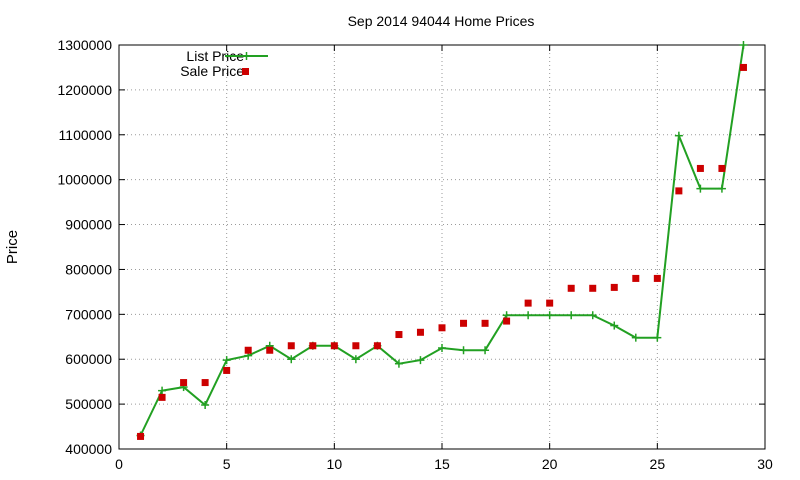  Describe the element at coordinates (84, 180) in the screenshot. I see `y-tick-label: 1000000` at that location.